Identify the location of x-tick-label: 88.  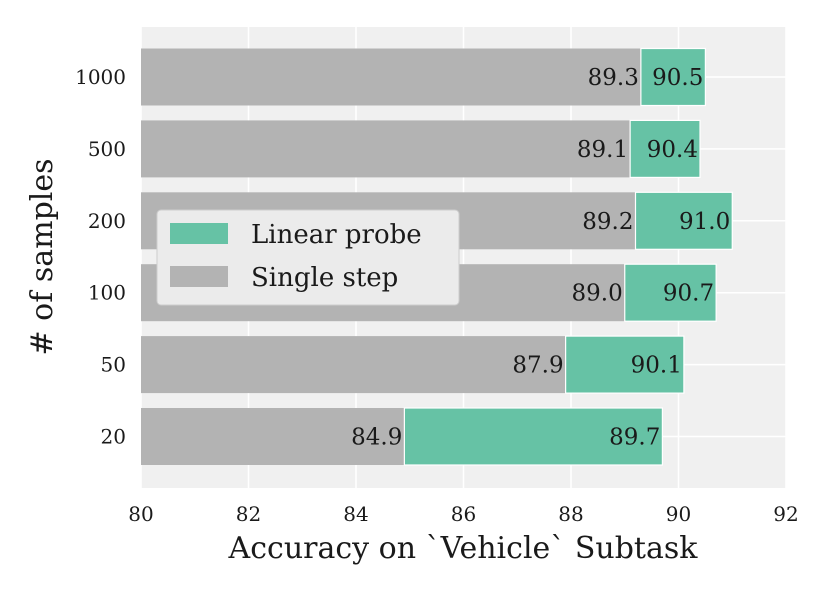
(570, 514).